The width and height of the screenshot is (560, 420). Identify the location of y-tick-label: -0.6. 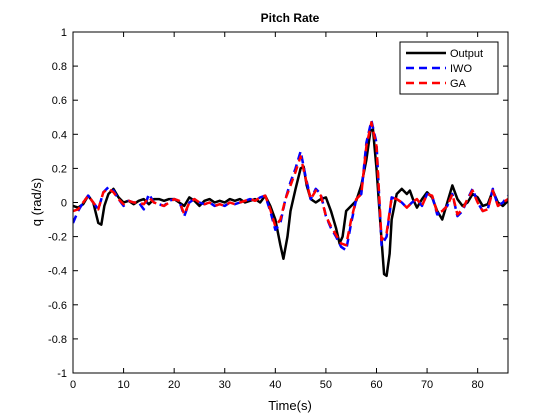
(57, 306).